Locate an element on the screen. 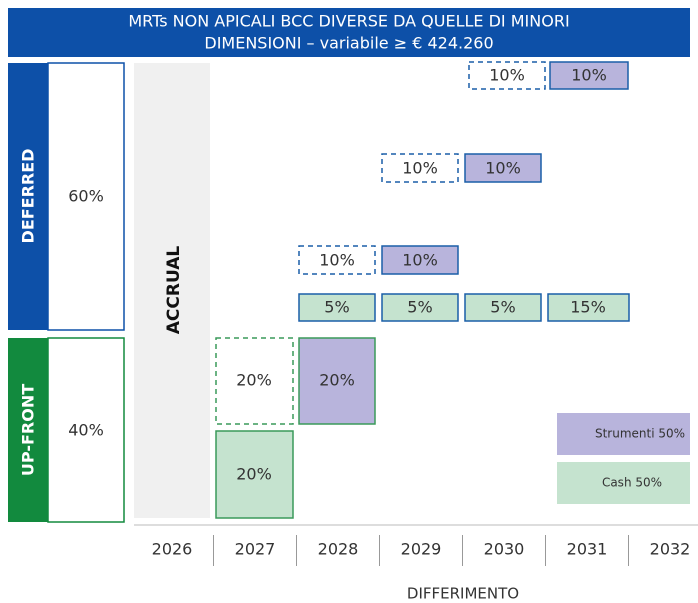  section-share: 40% is located at coordinates (86, 430).